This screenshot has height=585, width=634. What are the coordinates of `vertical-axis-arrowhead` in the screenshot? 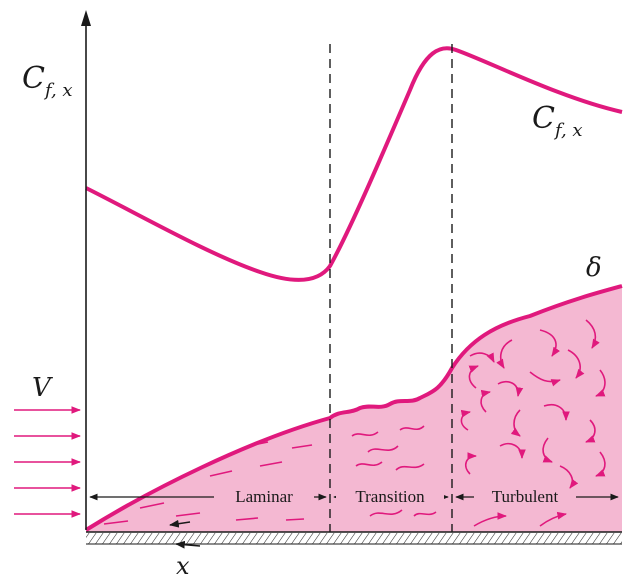 It's located at (86, 18).